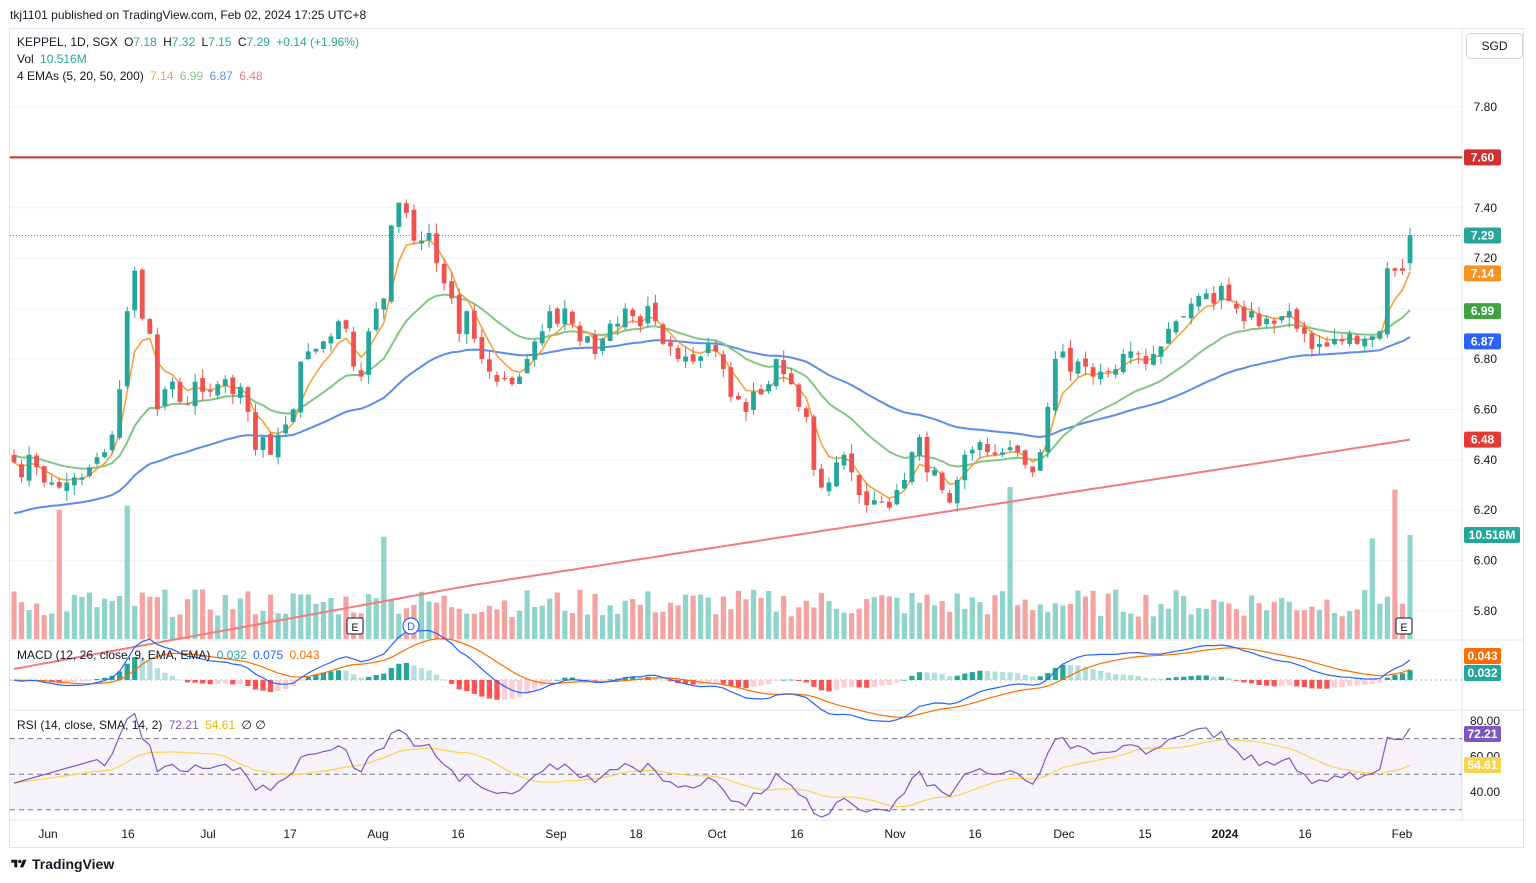  What do you see at coordinates (114, 655) in the screenshot?
I see `macd-label: MACD (12, 26, close, 9, EMA, EMA)` at bounding box center [114, 655].